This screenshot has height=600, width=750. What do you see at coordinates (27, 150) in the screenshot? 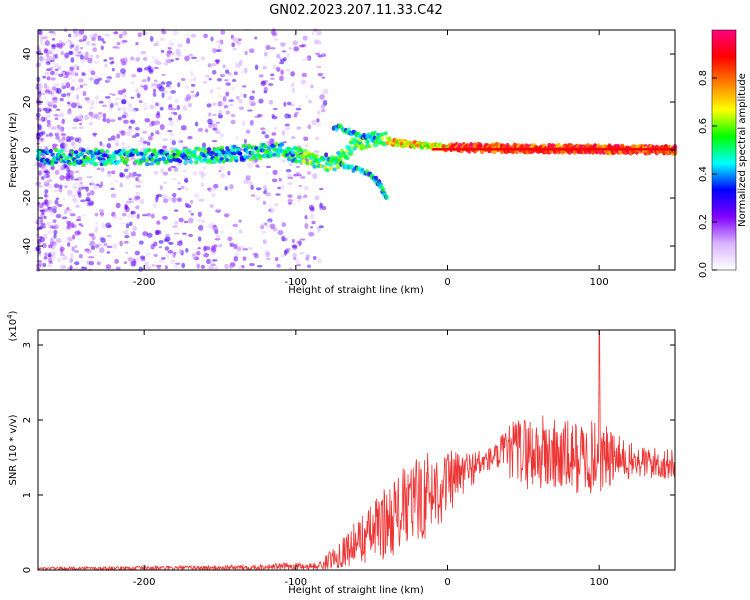
I see `spectrogram-ytick-label: 0` at bounding box center [27, 150].